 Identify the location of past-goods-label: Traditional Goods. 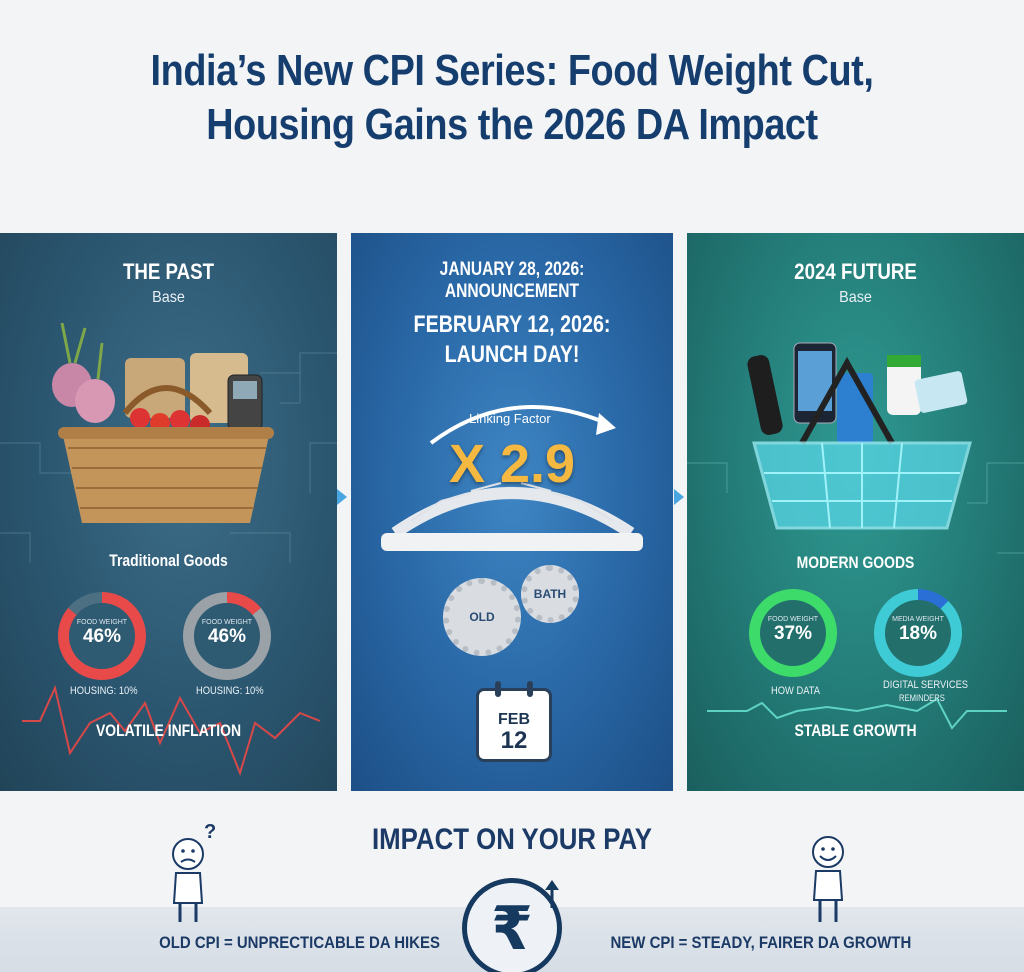
(168, 560).